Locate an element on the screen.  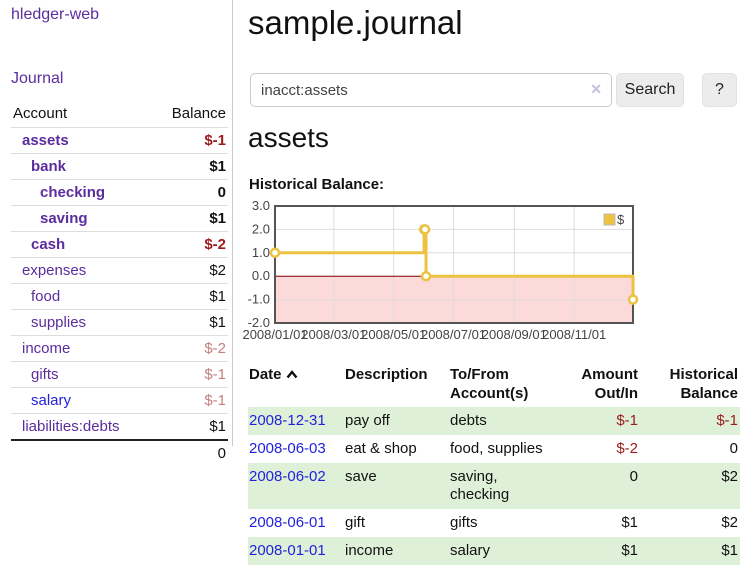
register-row: 2008-06-03 eat & shop food, supplies $-2 0 is located at coordinates (494, 449).